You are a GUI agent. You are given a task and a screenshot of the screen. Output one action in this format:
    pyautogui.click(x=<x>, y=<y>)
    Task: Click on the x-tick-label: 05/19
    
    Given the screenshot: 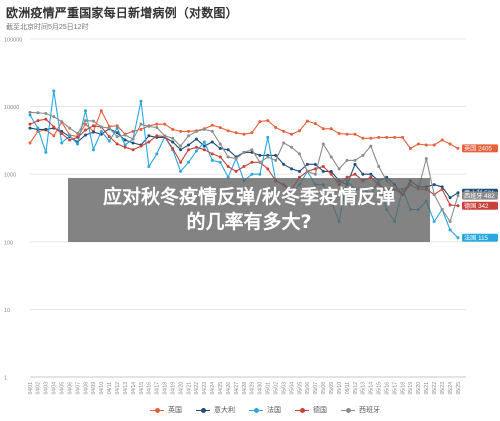 What is the action you would take?
    pyautogui.click(x=411, y=388)
    